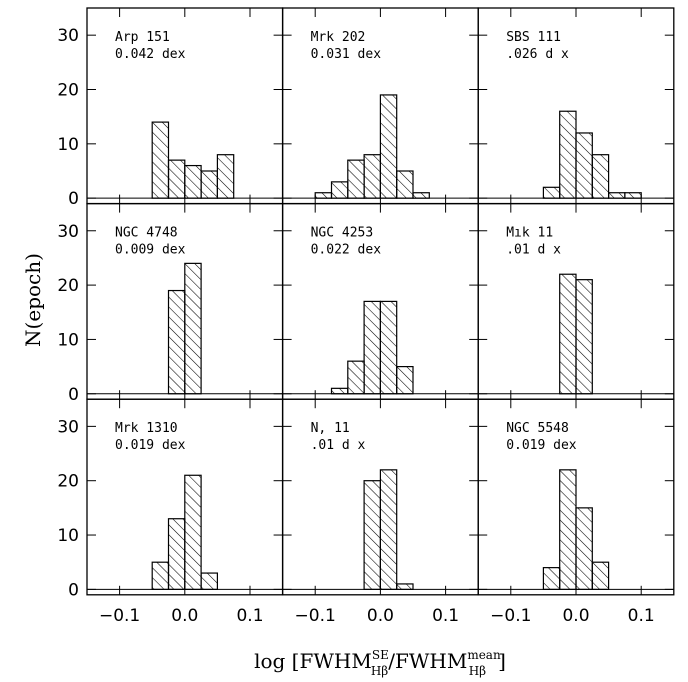 This screenshot has height=682, width=688. What do you see at coordinates (146, 233) in the screenshot?
I see `panel-title: NGC 4748` at bounding box center [146, 233].